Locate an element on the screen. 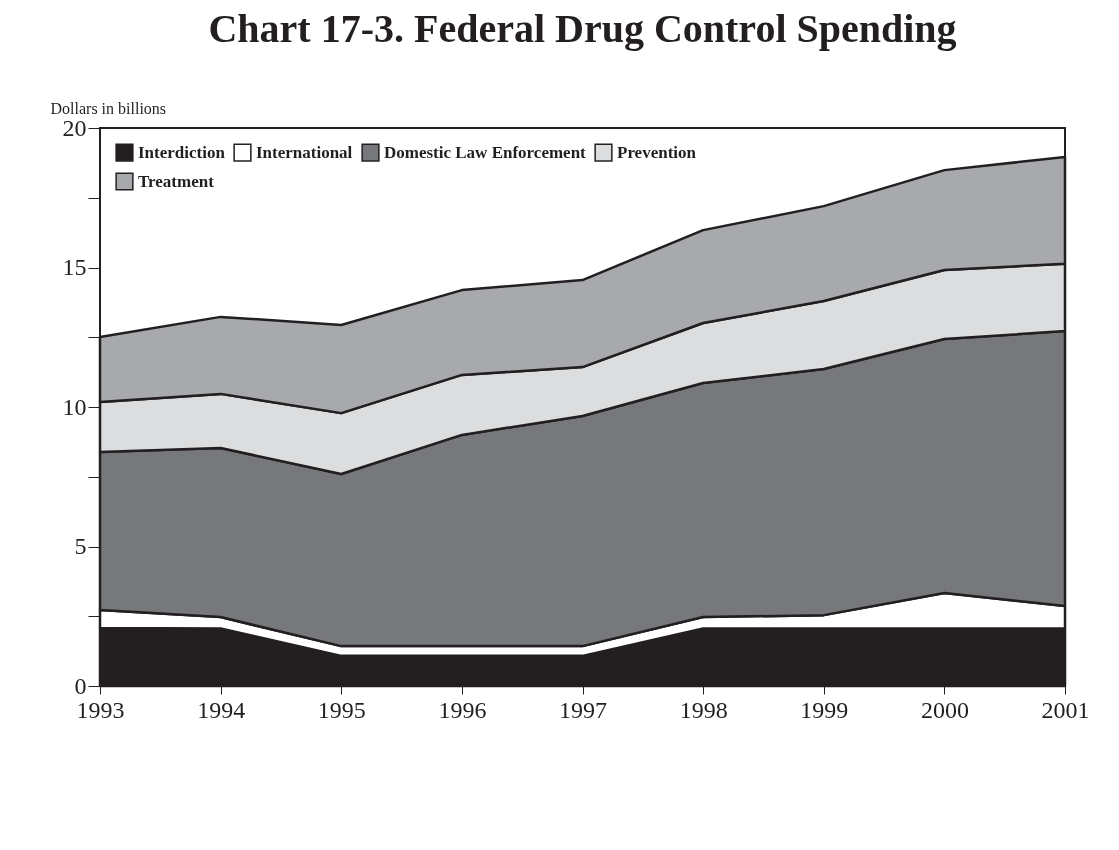 This screenshot has height=850, width=1119. chart-title: Chart 17-3. Federal Drug Control Spending is located at coordinates (582, 28).